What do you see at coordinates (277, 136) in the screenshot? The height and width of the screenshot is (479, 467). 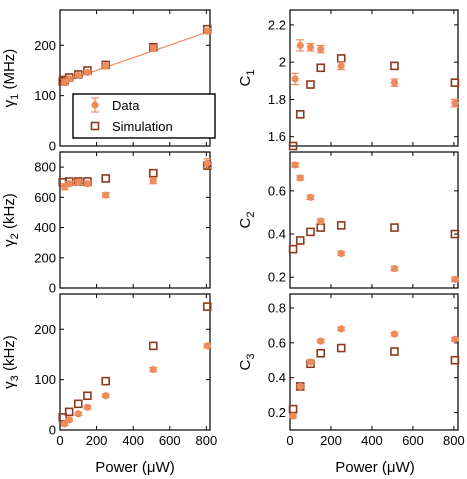 I see `y-tick-label: 1.6` at bounding box center [277, 136].